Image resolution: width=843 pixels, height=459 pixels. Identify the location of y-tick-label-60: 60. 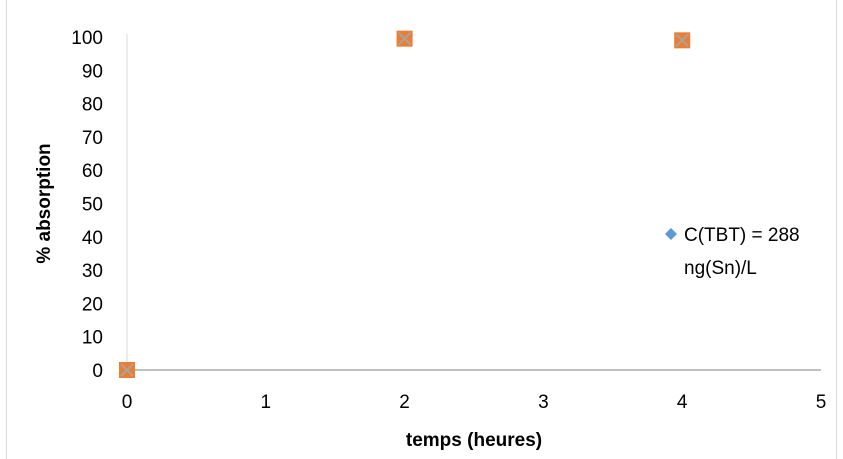
(92, 171).